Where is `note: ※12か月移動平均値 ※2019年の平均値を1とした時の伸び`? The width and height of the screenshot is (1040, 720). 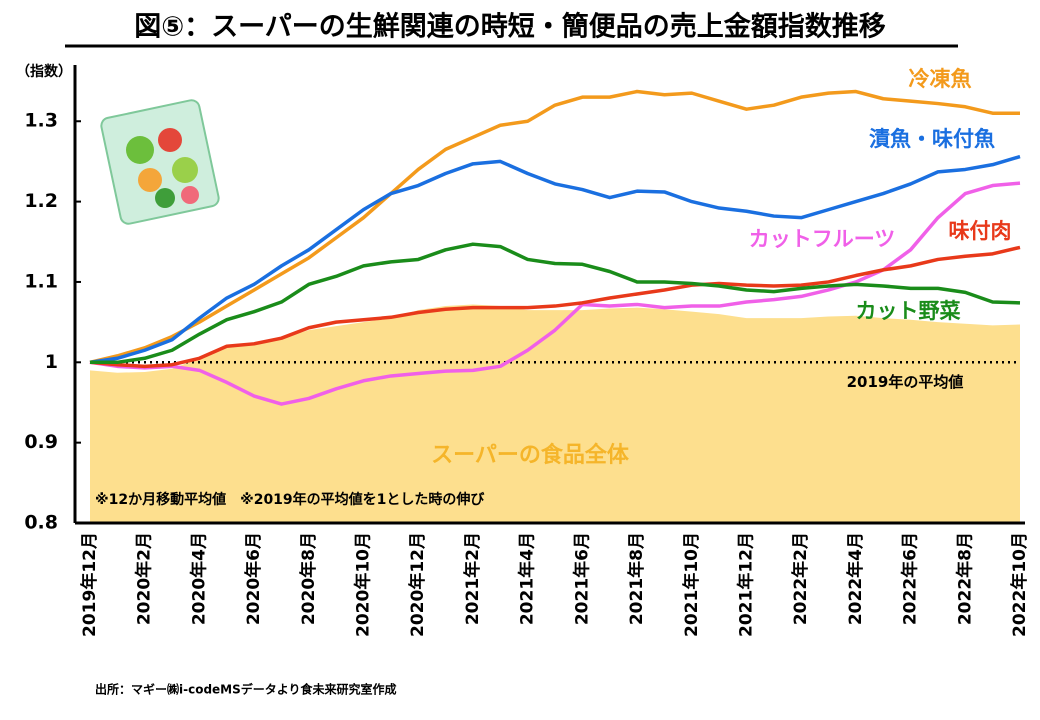 note: ※12か月移動平均値 ※2019年の平均値を1とした時の伸び is located at coordinates (290, 499).